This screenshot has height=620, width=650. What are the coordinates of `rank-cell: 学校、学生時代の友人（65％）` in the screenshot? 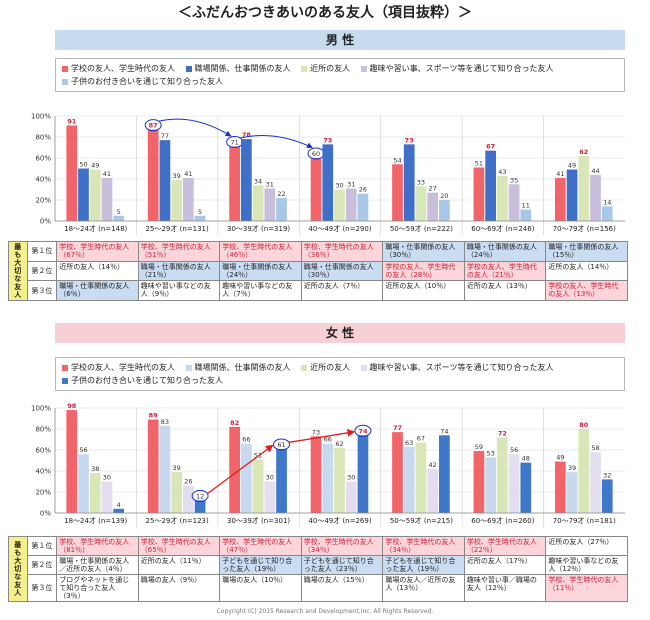 It's located at (179, 546).